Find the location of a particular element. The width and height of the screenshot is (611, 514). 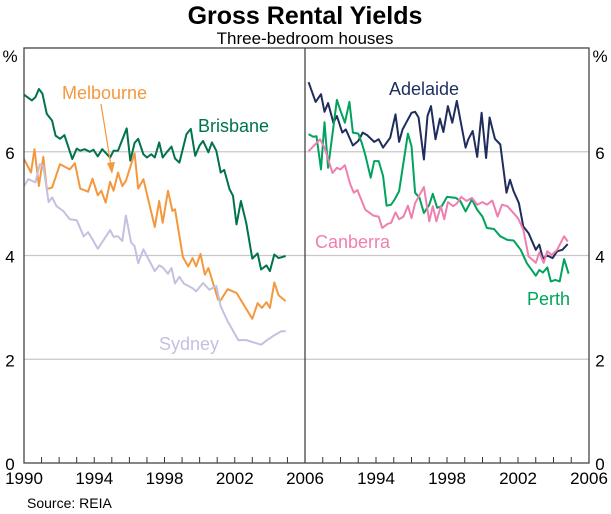

x-tick-label: 1990 is located at coordinates (24, 478).